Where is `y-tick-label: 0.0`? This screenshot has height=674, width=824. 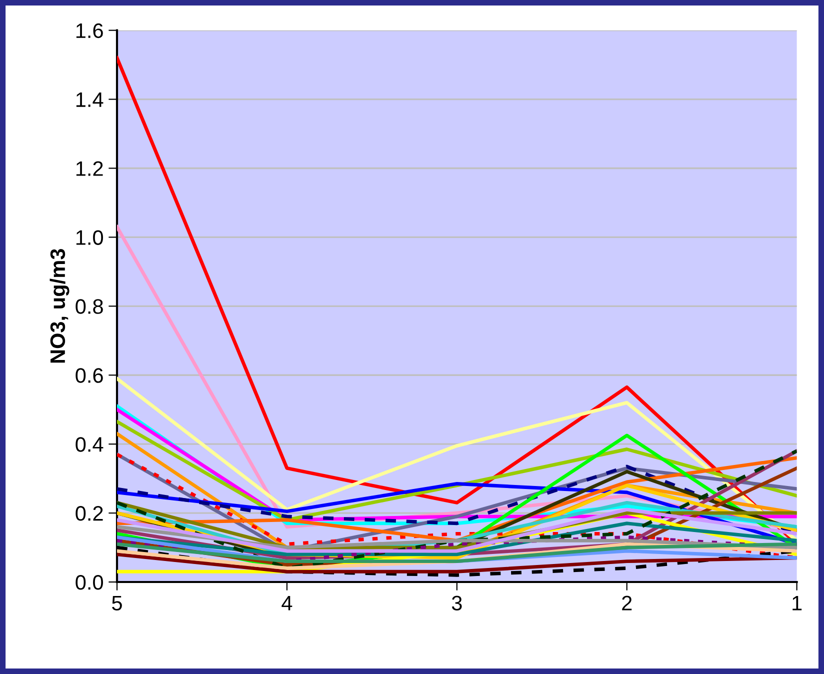
y-tick-label: 0.0 is located at coordinates (89, 582).